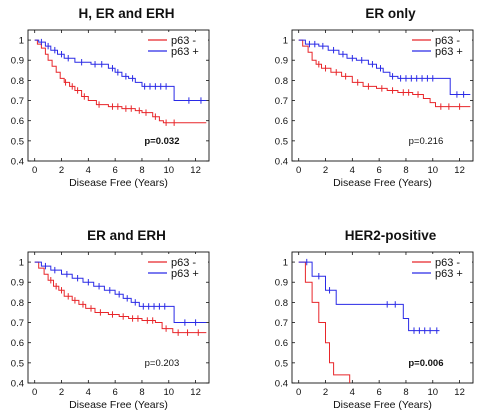 The width and height of the screenshot is (482, 415). I want to click on p-value-label: p=0.032, so click(161, 141).